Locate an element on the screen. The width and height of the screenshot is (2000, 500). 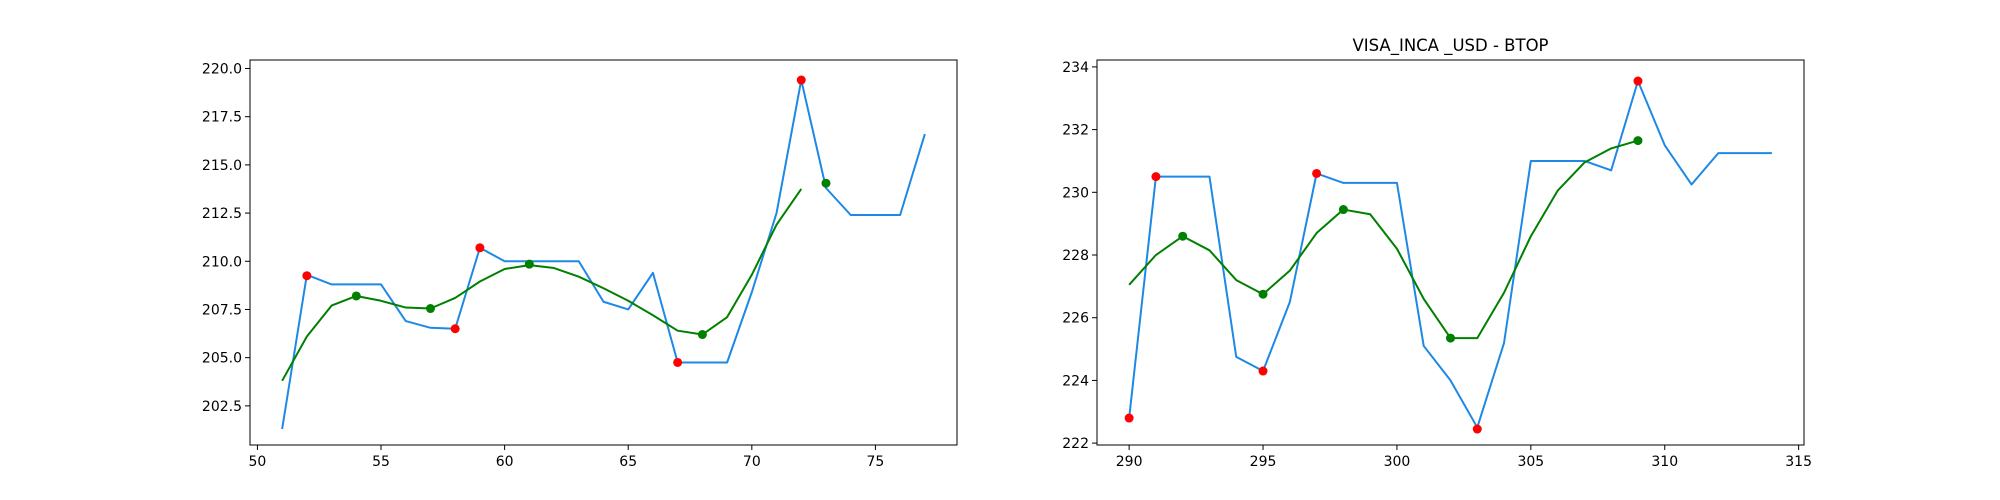
y-tick-label: 230 is located at coordinates (1075, 193).